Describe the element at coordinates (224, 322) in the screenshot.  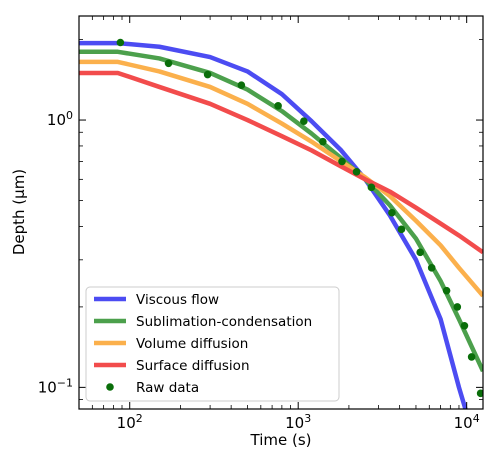
I see `legend-label: Sublimation-condensation` at that location.